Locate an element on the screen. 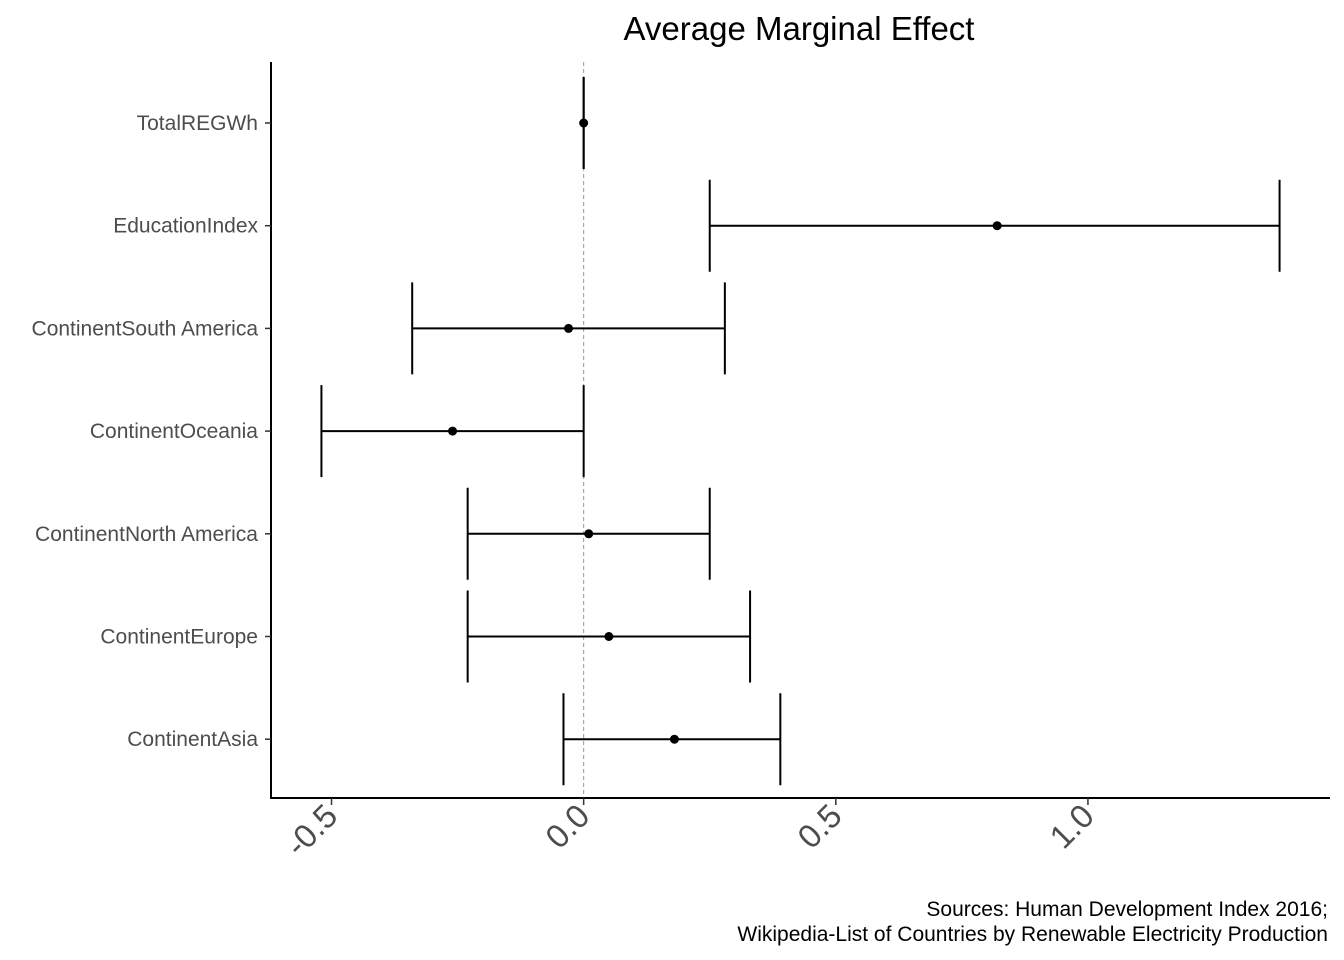  y-tick-label-continentnorth-america: ContinentNorth America is located at coordinates (146, 534).